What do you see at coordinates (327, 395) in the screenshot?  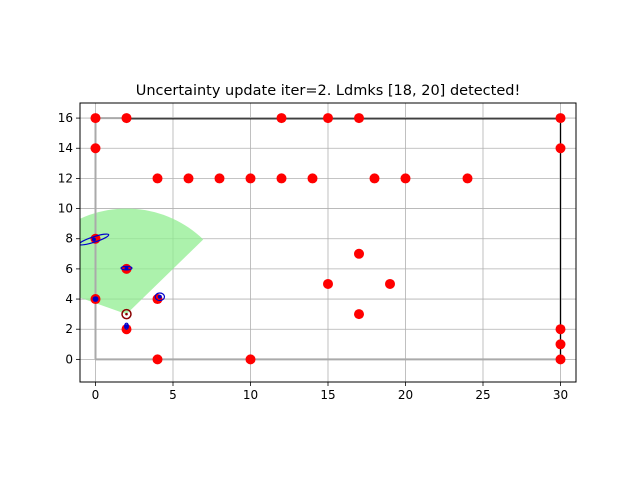 I see `x-tick-label: 15` at bounding box center [327, 395].